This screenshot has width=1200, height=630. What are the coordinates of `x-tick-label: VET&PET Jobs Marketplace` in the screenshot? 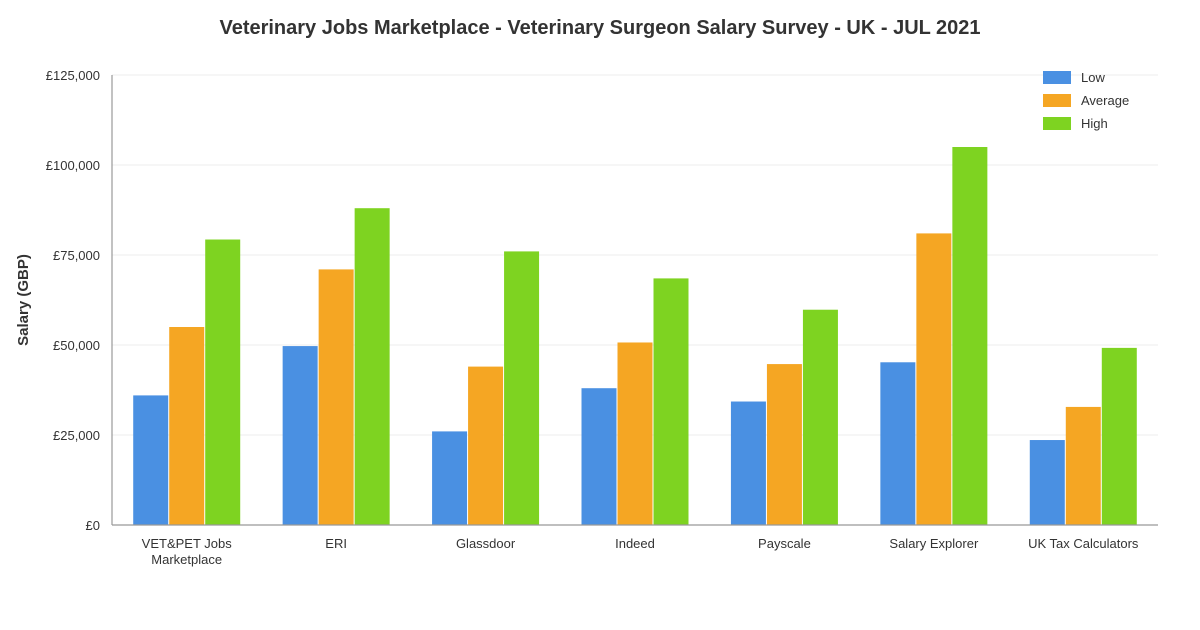 It's located at (187, 551).